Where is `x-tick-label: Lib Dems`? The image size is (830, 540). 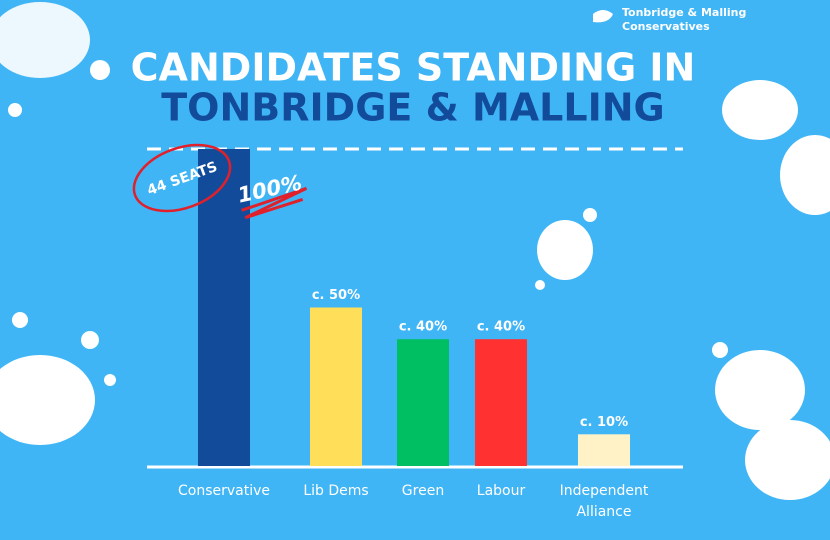
x-tick-label: Lib Dems is located at coordinates (336, 491).